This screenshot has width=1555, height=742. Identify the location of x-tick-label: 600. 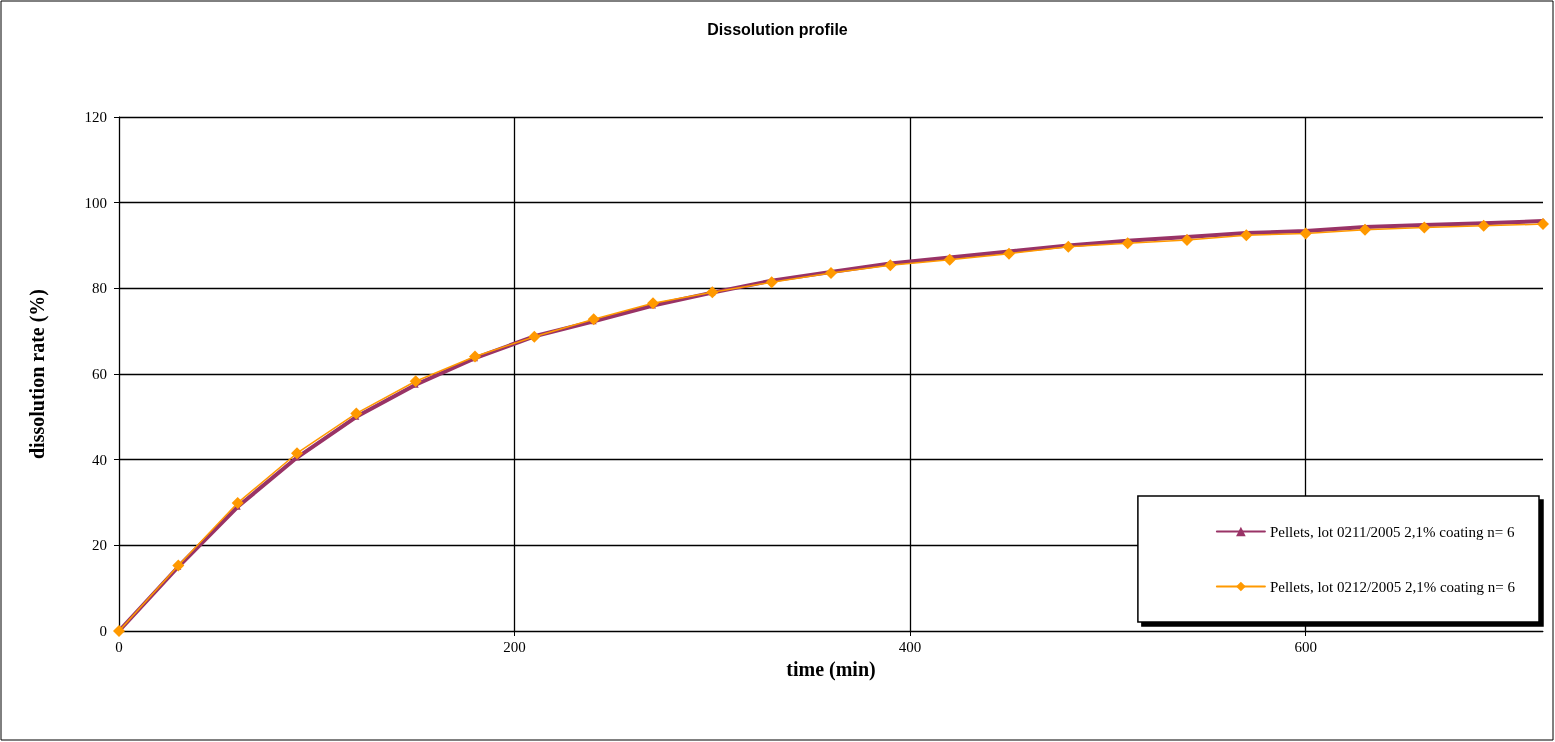
(1305, 646).